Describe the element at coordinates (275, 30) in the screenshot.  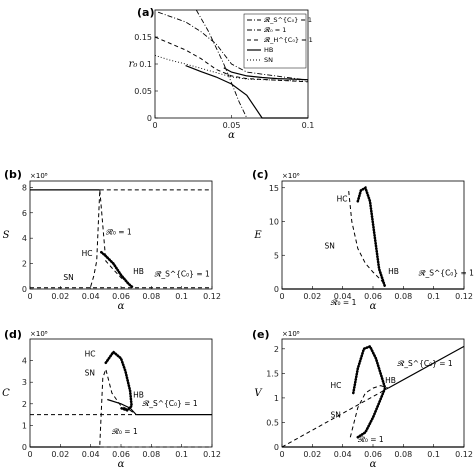
I see `legend-entry: 𝓡₀ = 1` at that location.